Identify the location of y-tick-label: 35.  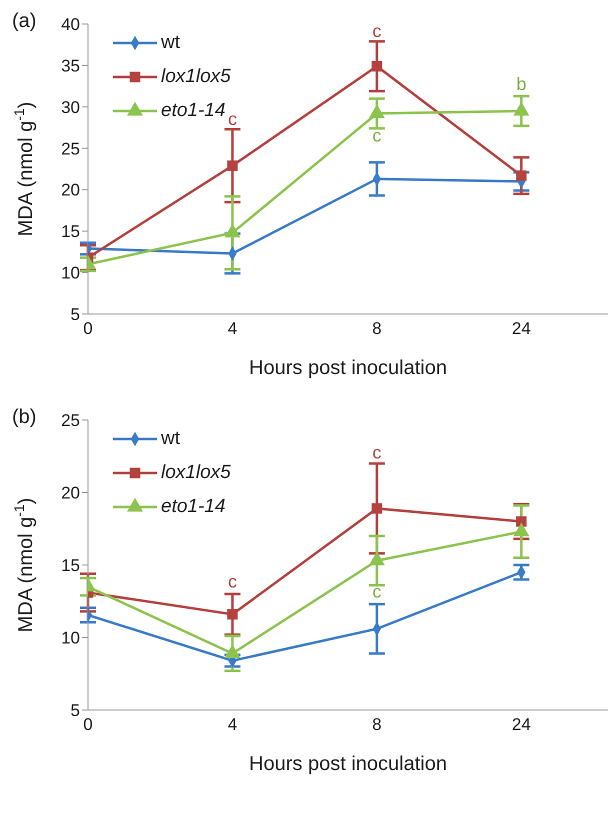
(70, 66).